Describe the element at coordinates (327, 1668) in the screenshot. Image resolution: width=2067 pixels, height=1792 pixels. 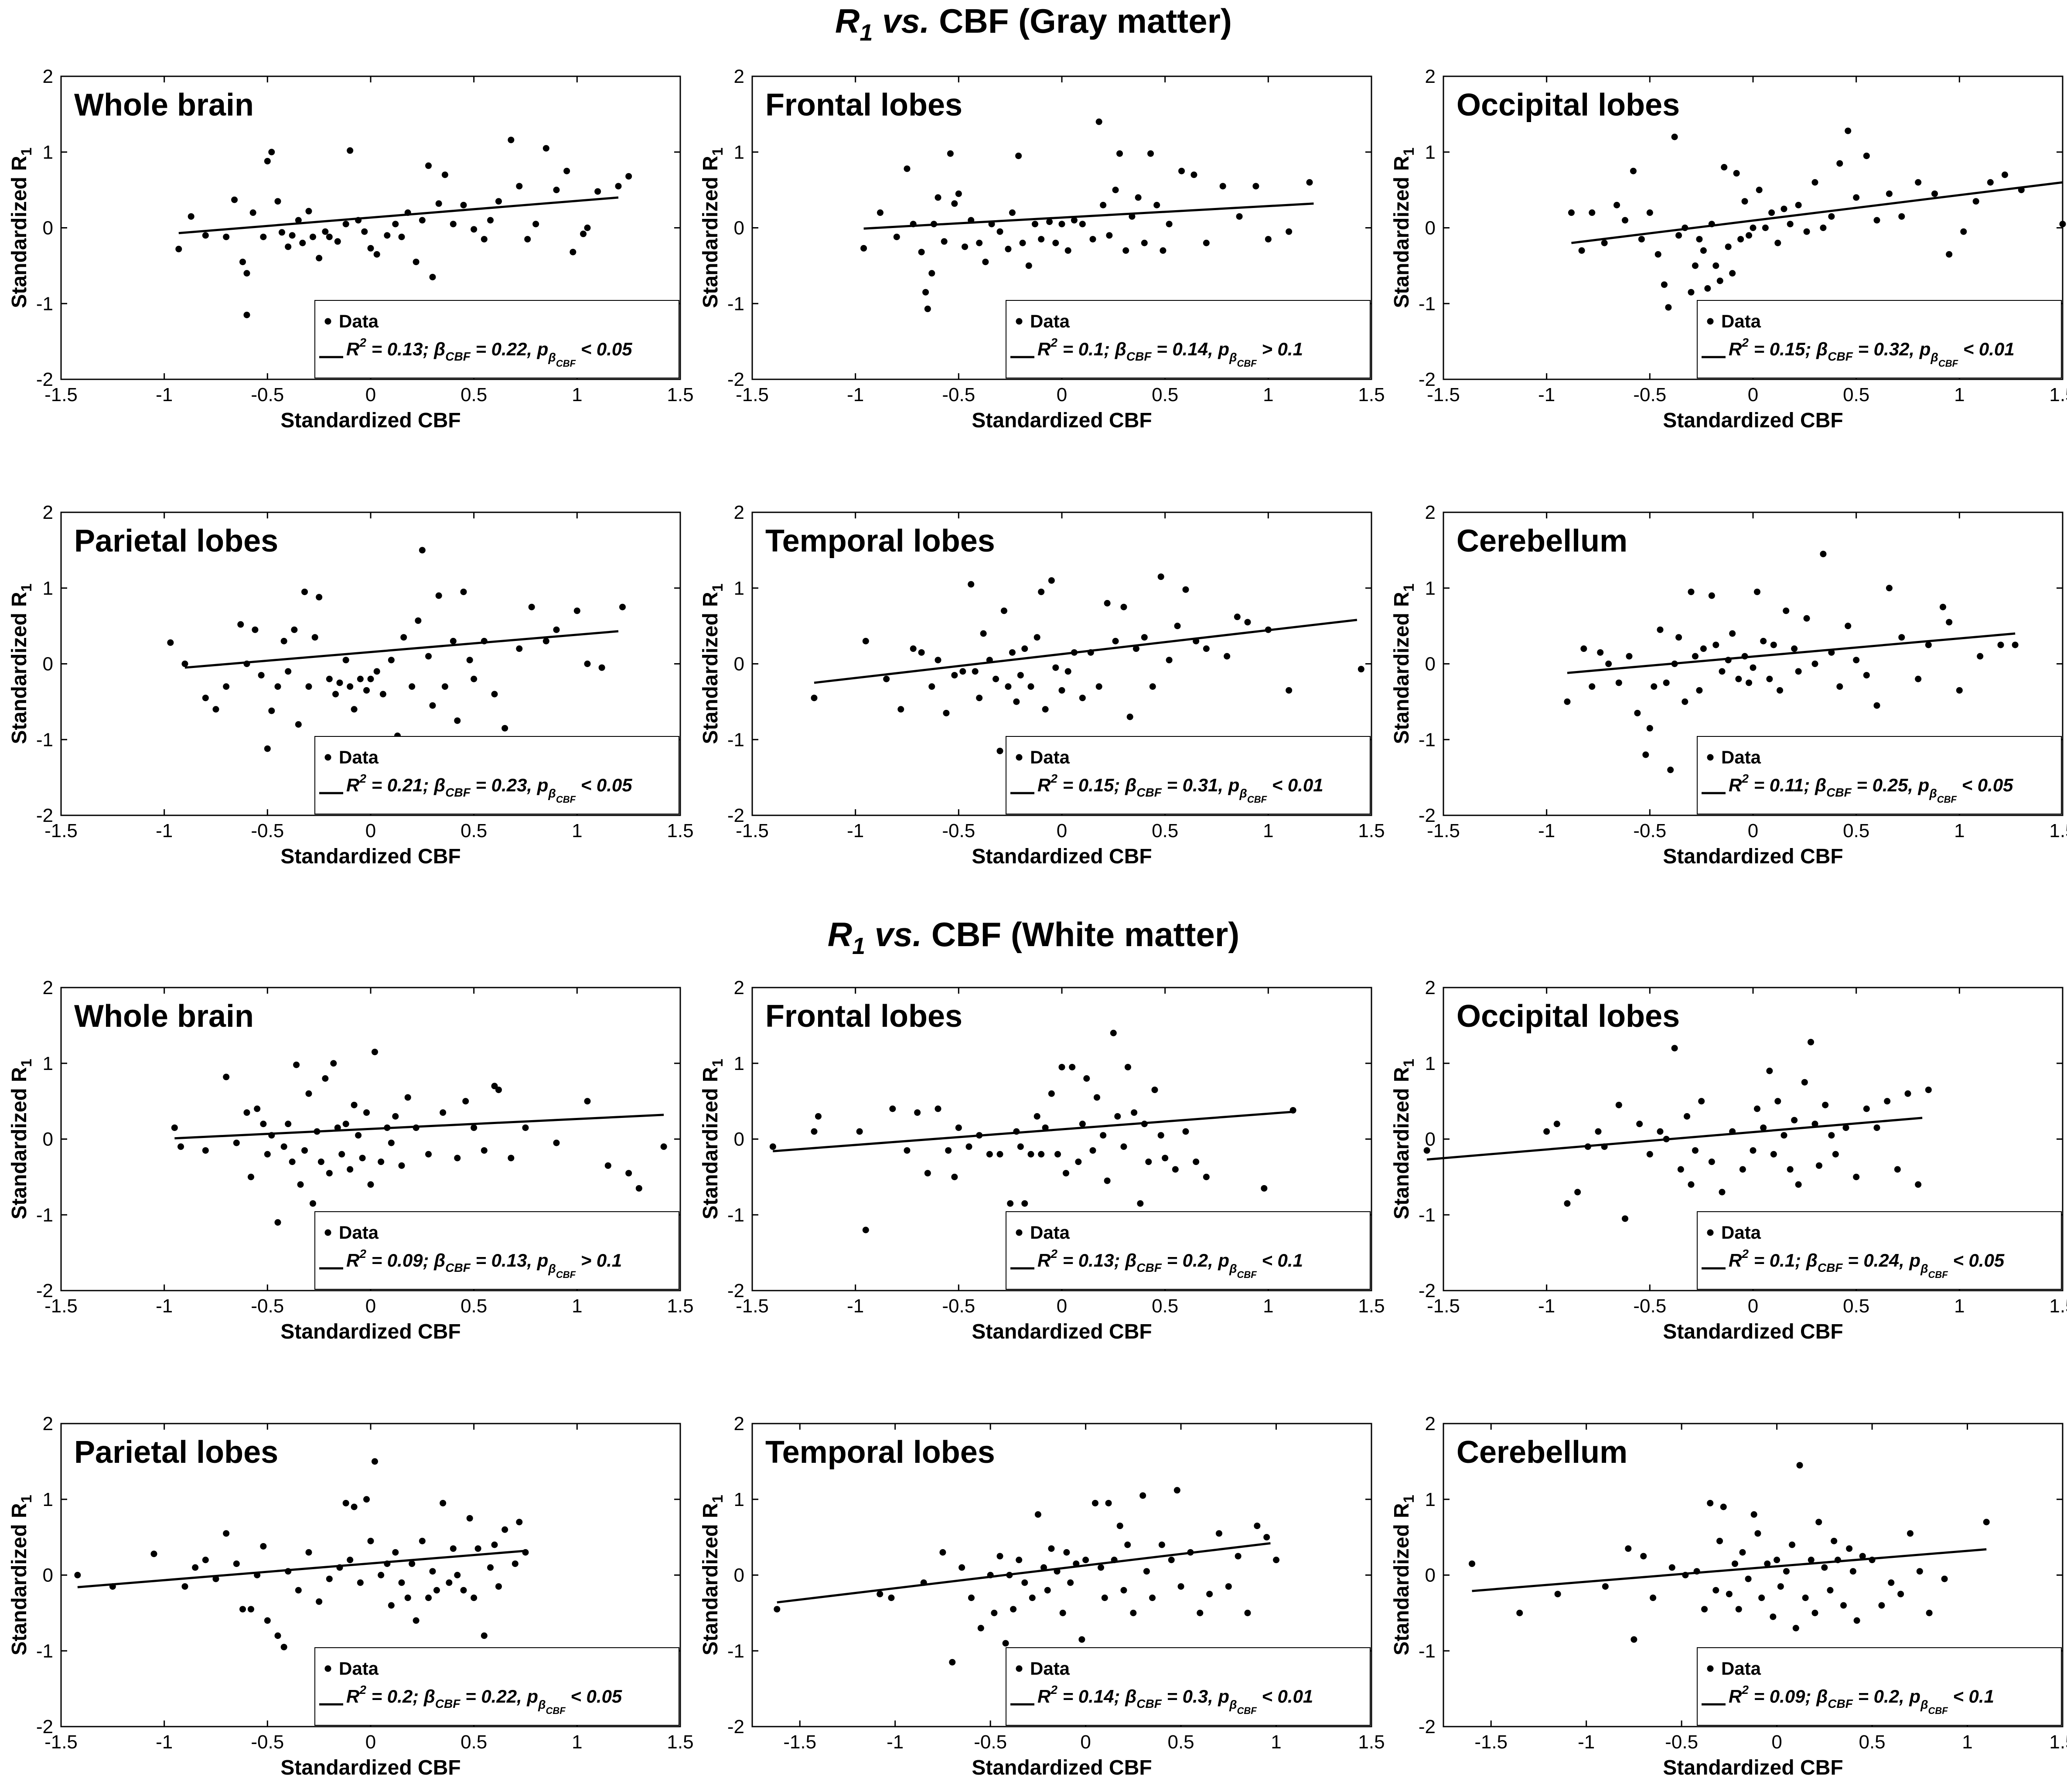
I see `legend-marker-data` at that location.